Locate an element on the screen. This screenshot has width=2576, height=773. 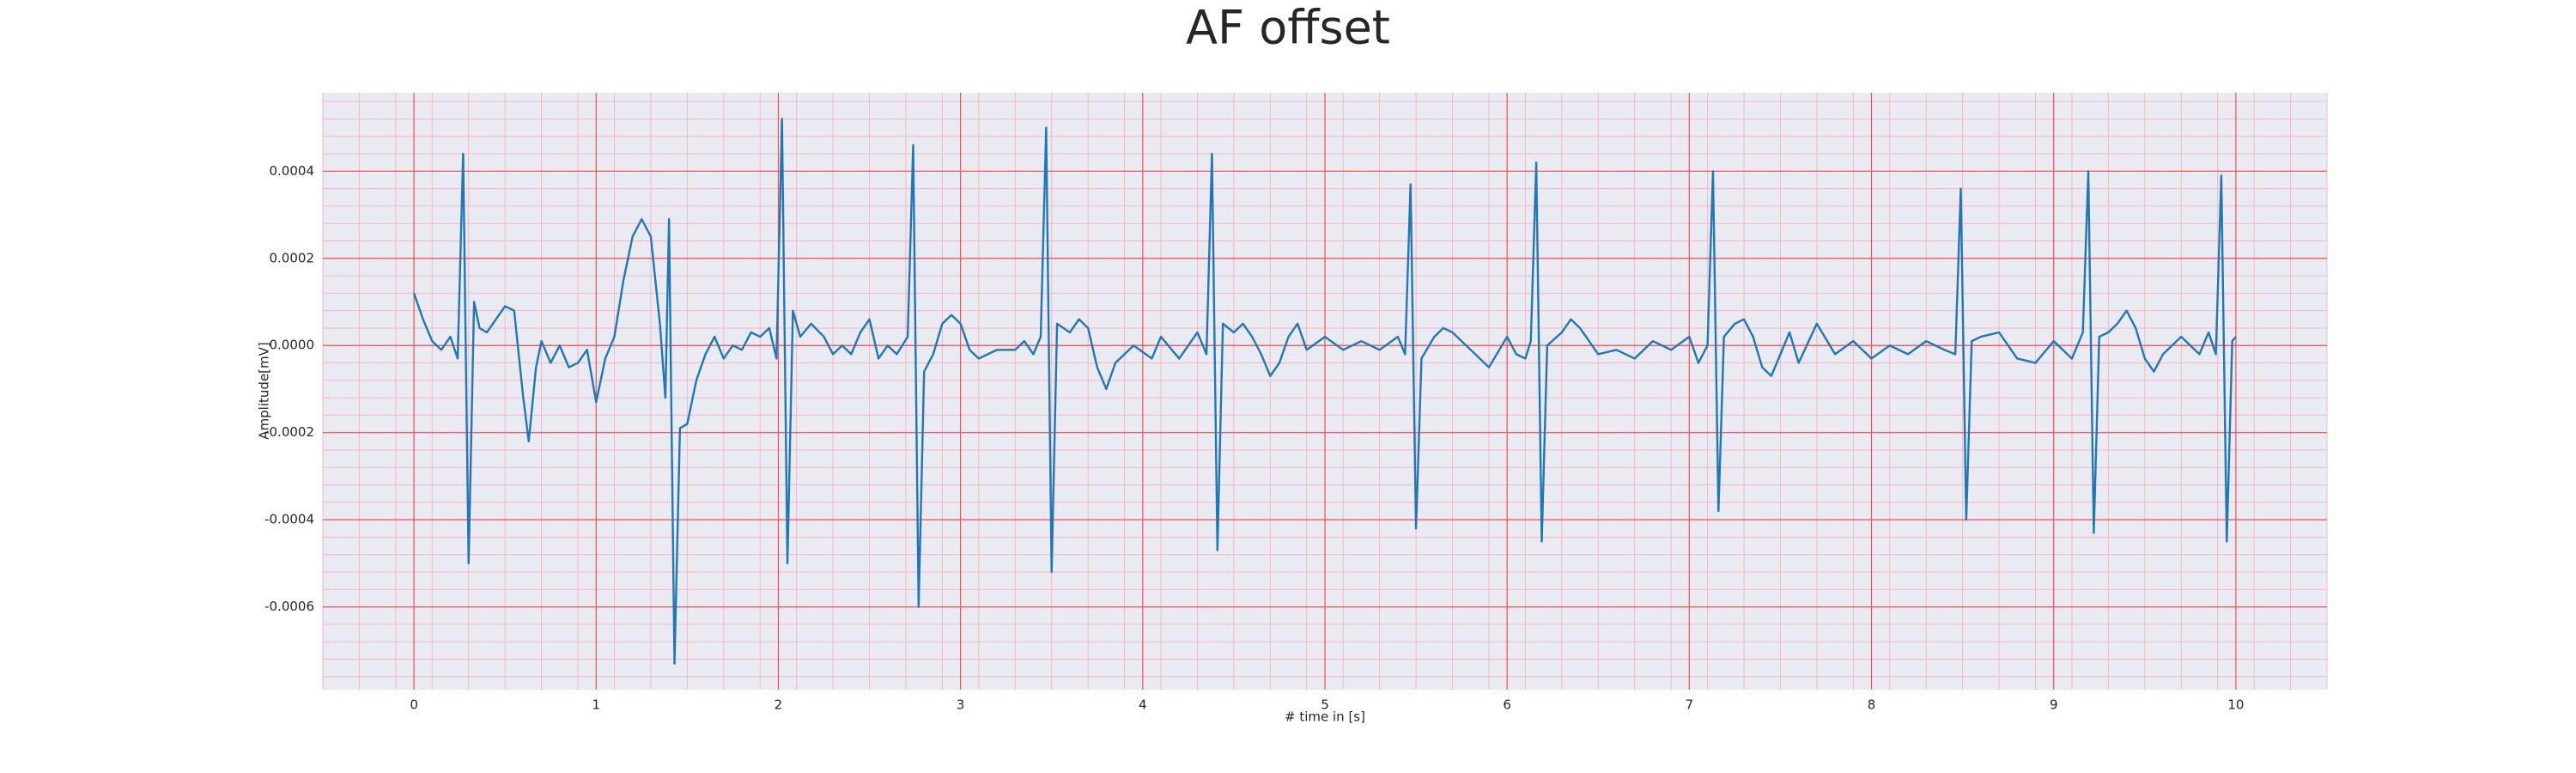
x-tick-label: 1 is located at coordinates (596, 705).